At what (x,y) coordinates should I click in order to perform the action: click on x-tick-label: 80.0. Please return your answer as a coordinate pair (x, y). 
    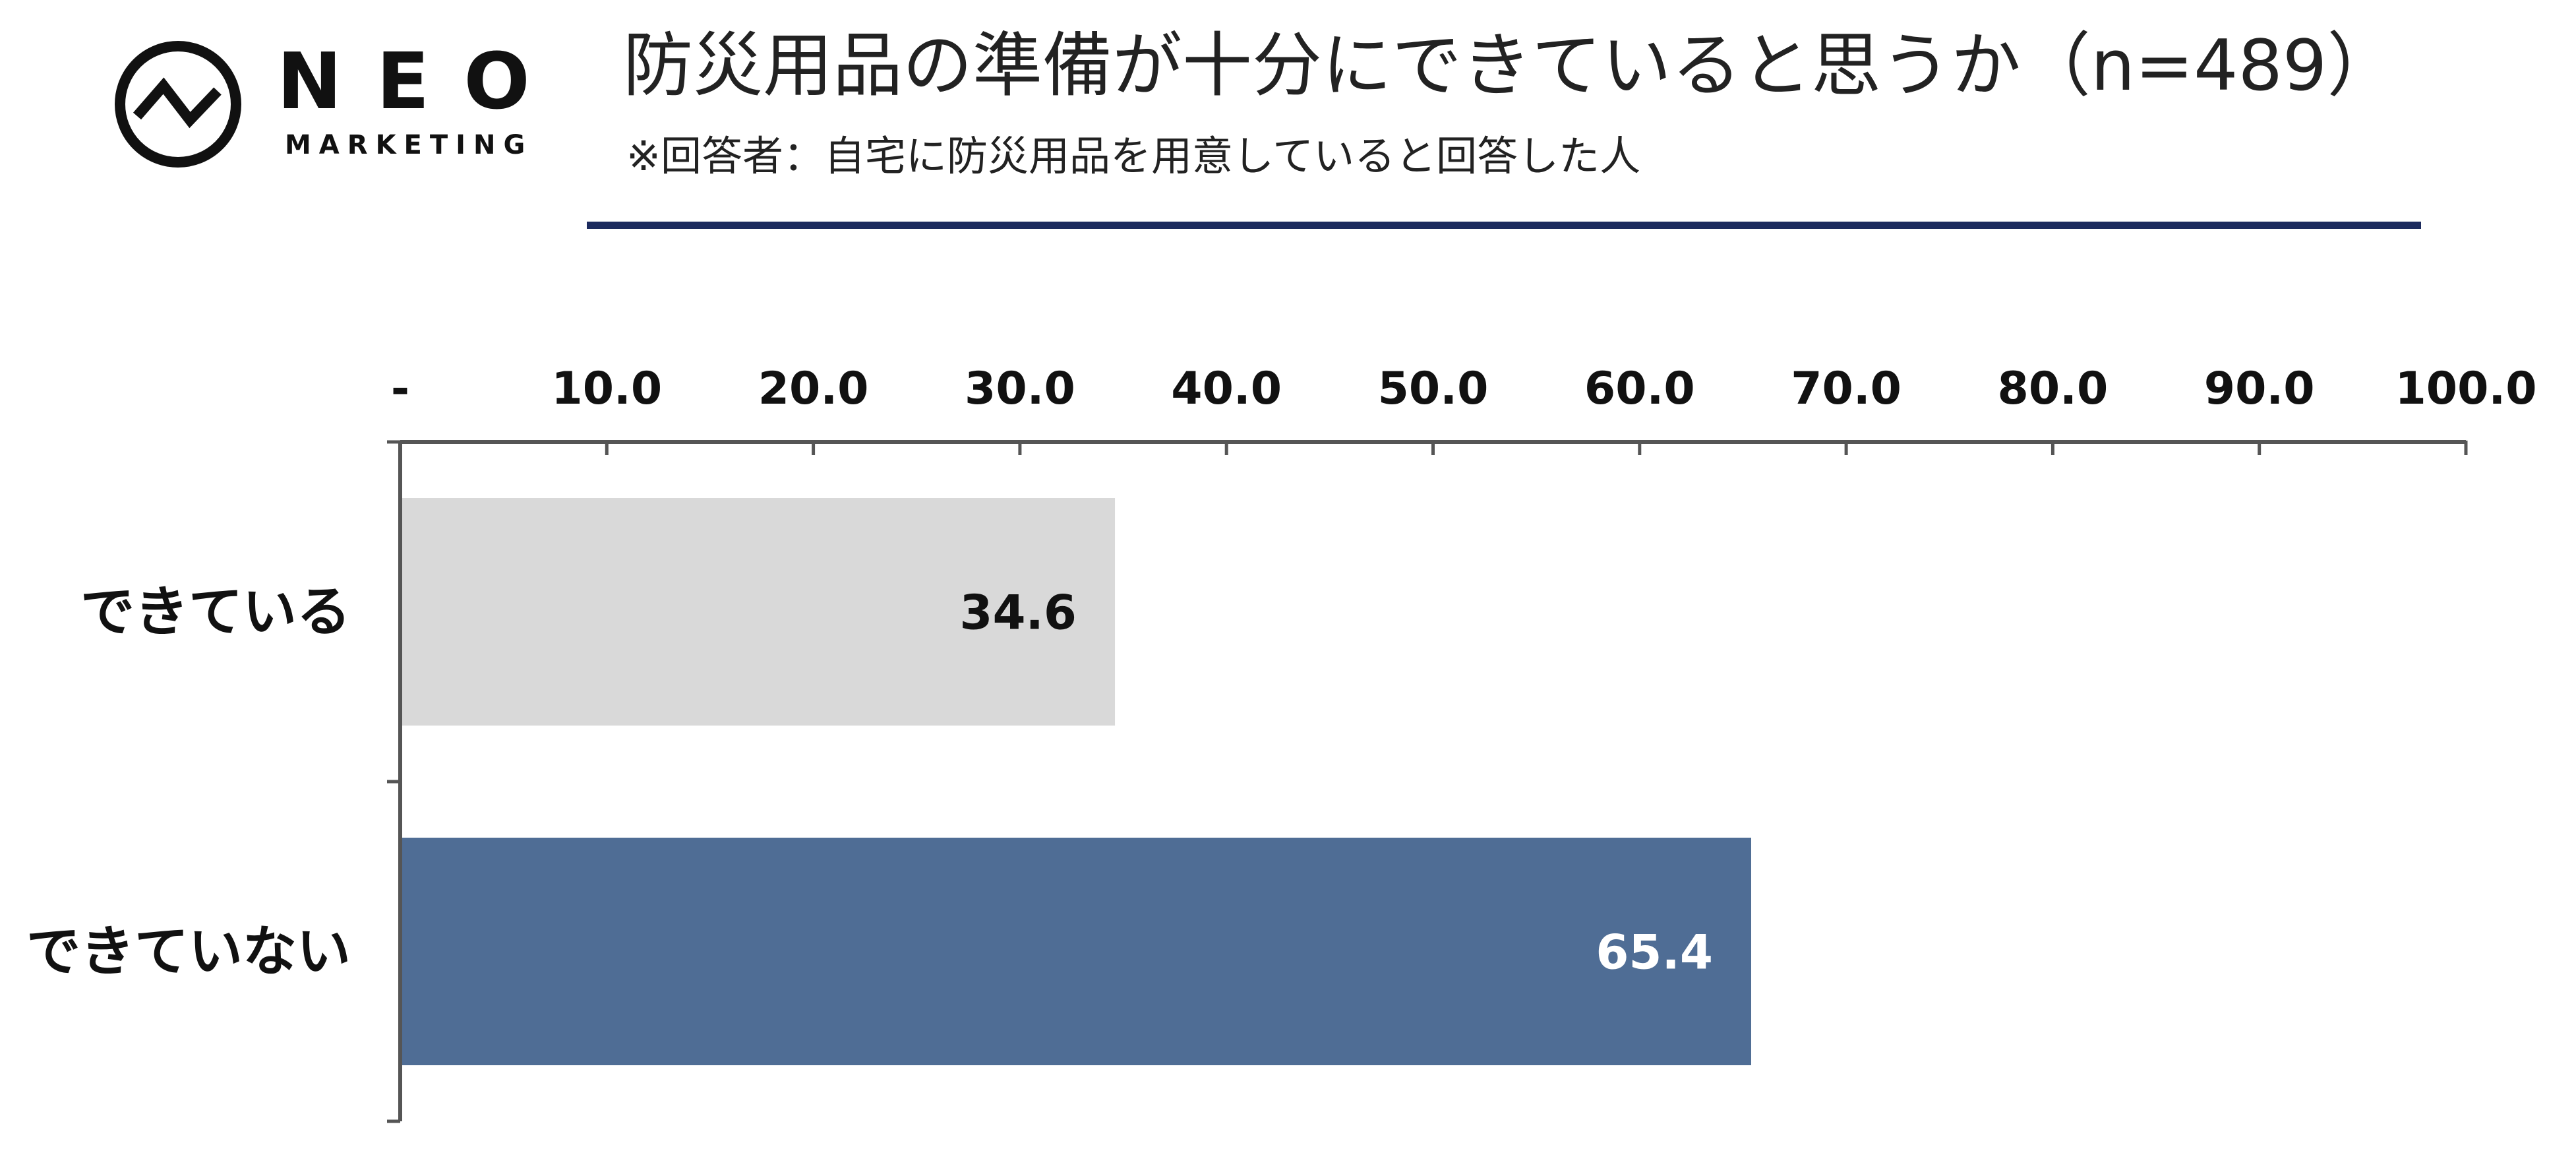
    Looking at the image, I should click on (2053, 389).